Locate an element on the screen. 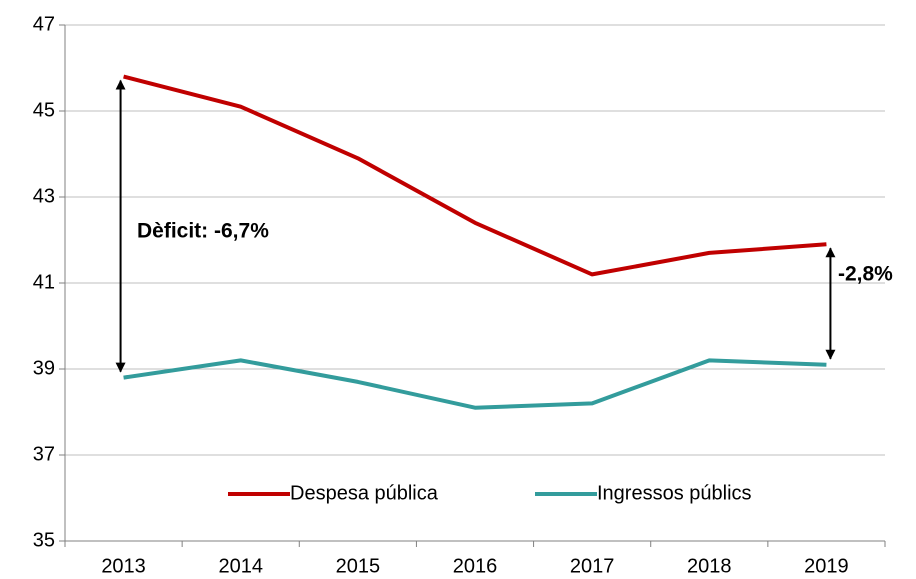 Image resolution: width=916 pixels, height=579 pixels. x-tick-label: 2013 is located at coordinates (123, 566).